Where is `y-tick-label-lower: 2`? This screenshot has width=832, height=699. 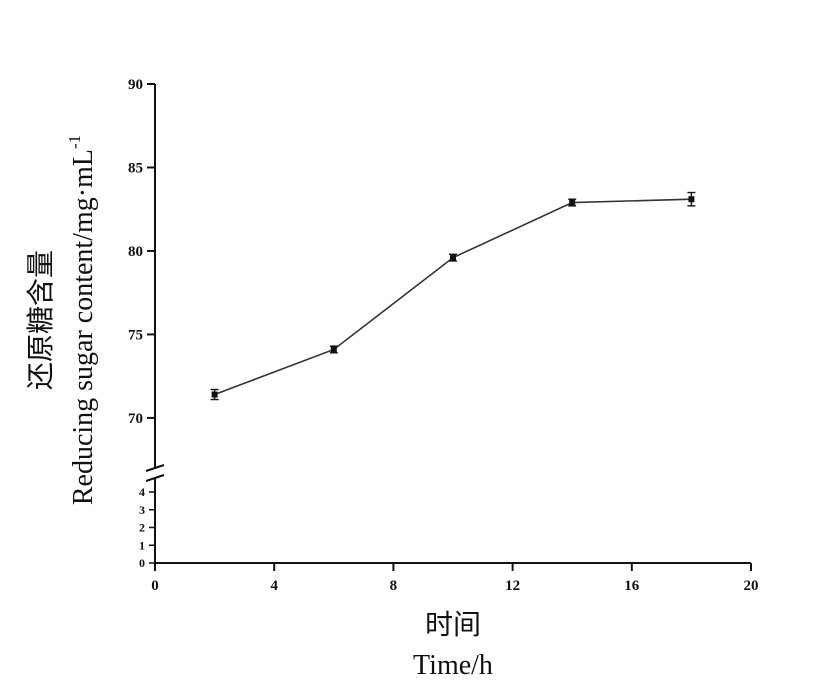
y-tick-label-lower: 2 is located at coordinates (142, 528).